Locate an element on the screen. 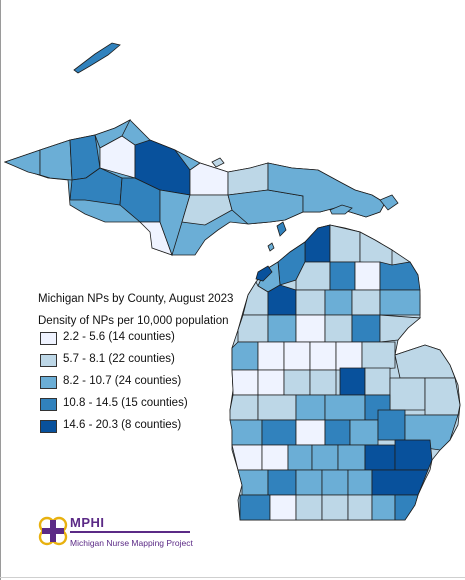 The image size is (465, 580). county-alpena is located at coordinates (400, 276).